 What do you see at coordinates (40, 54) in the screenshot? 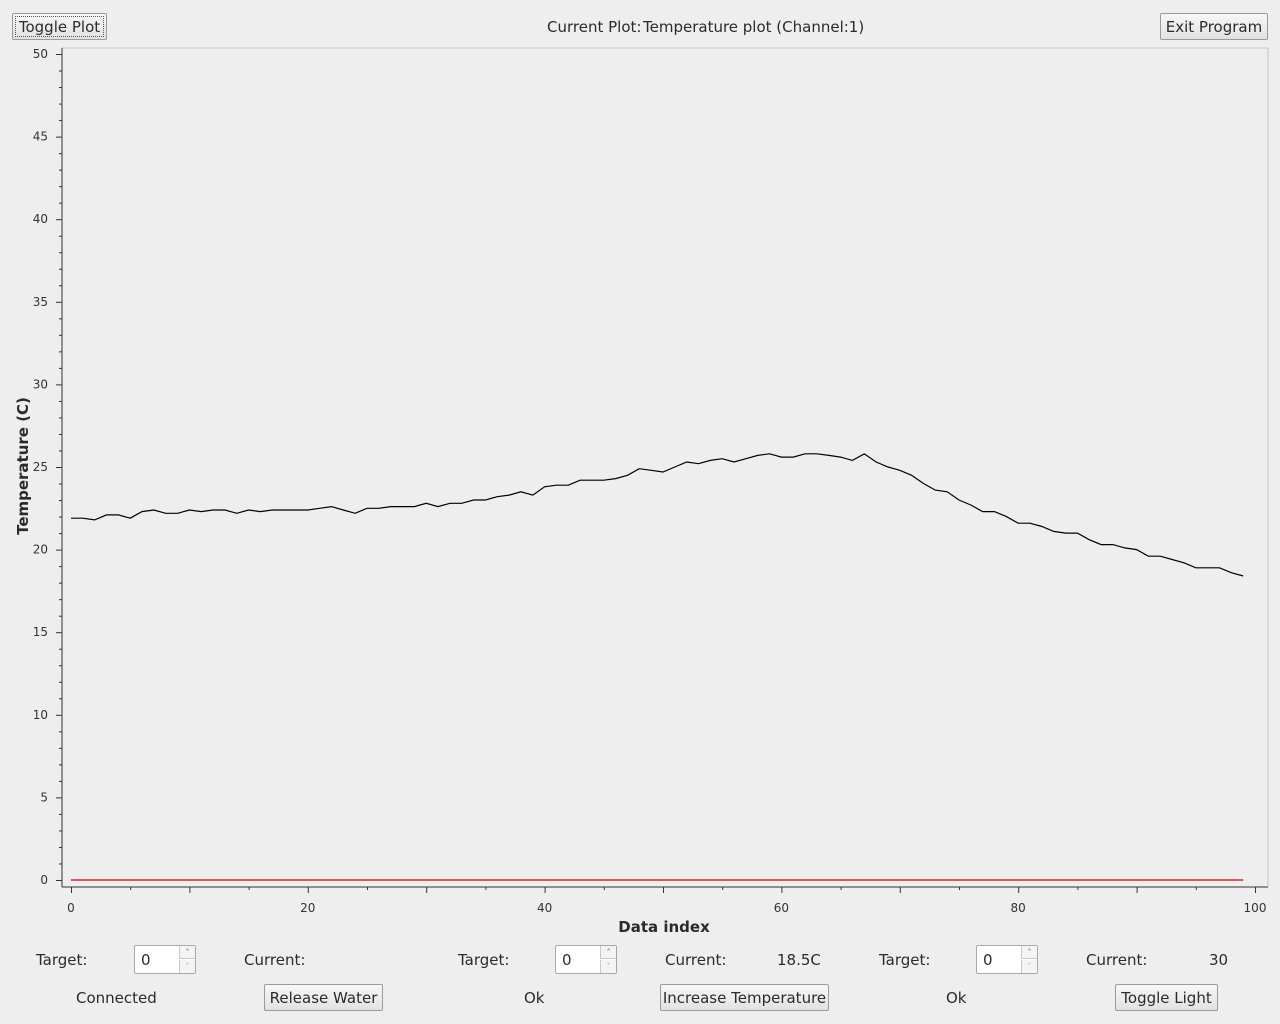
I see `y-tick-label: 50` at bounding box center [40, 54].